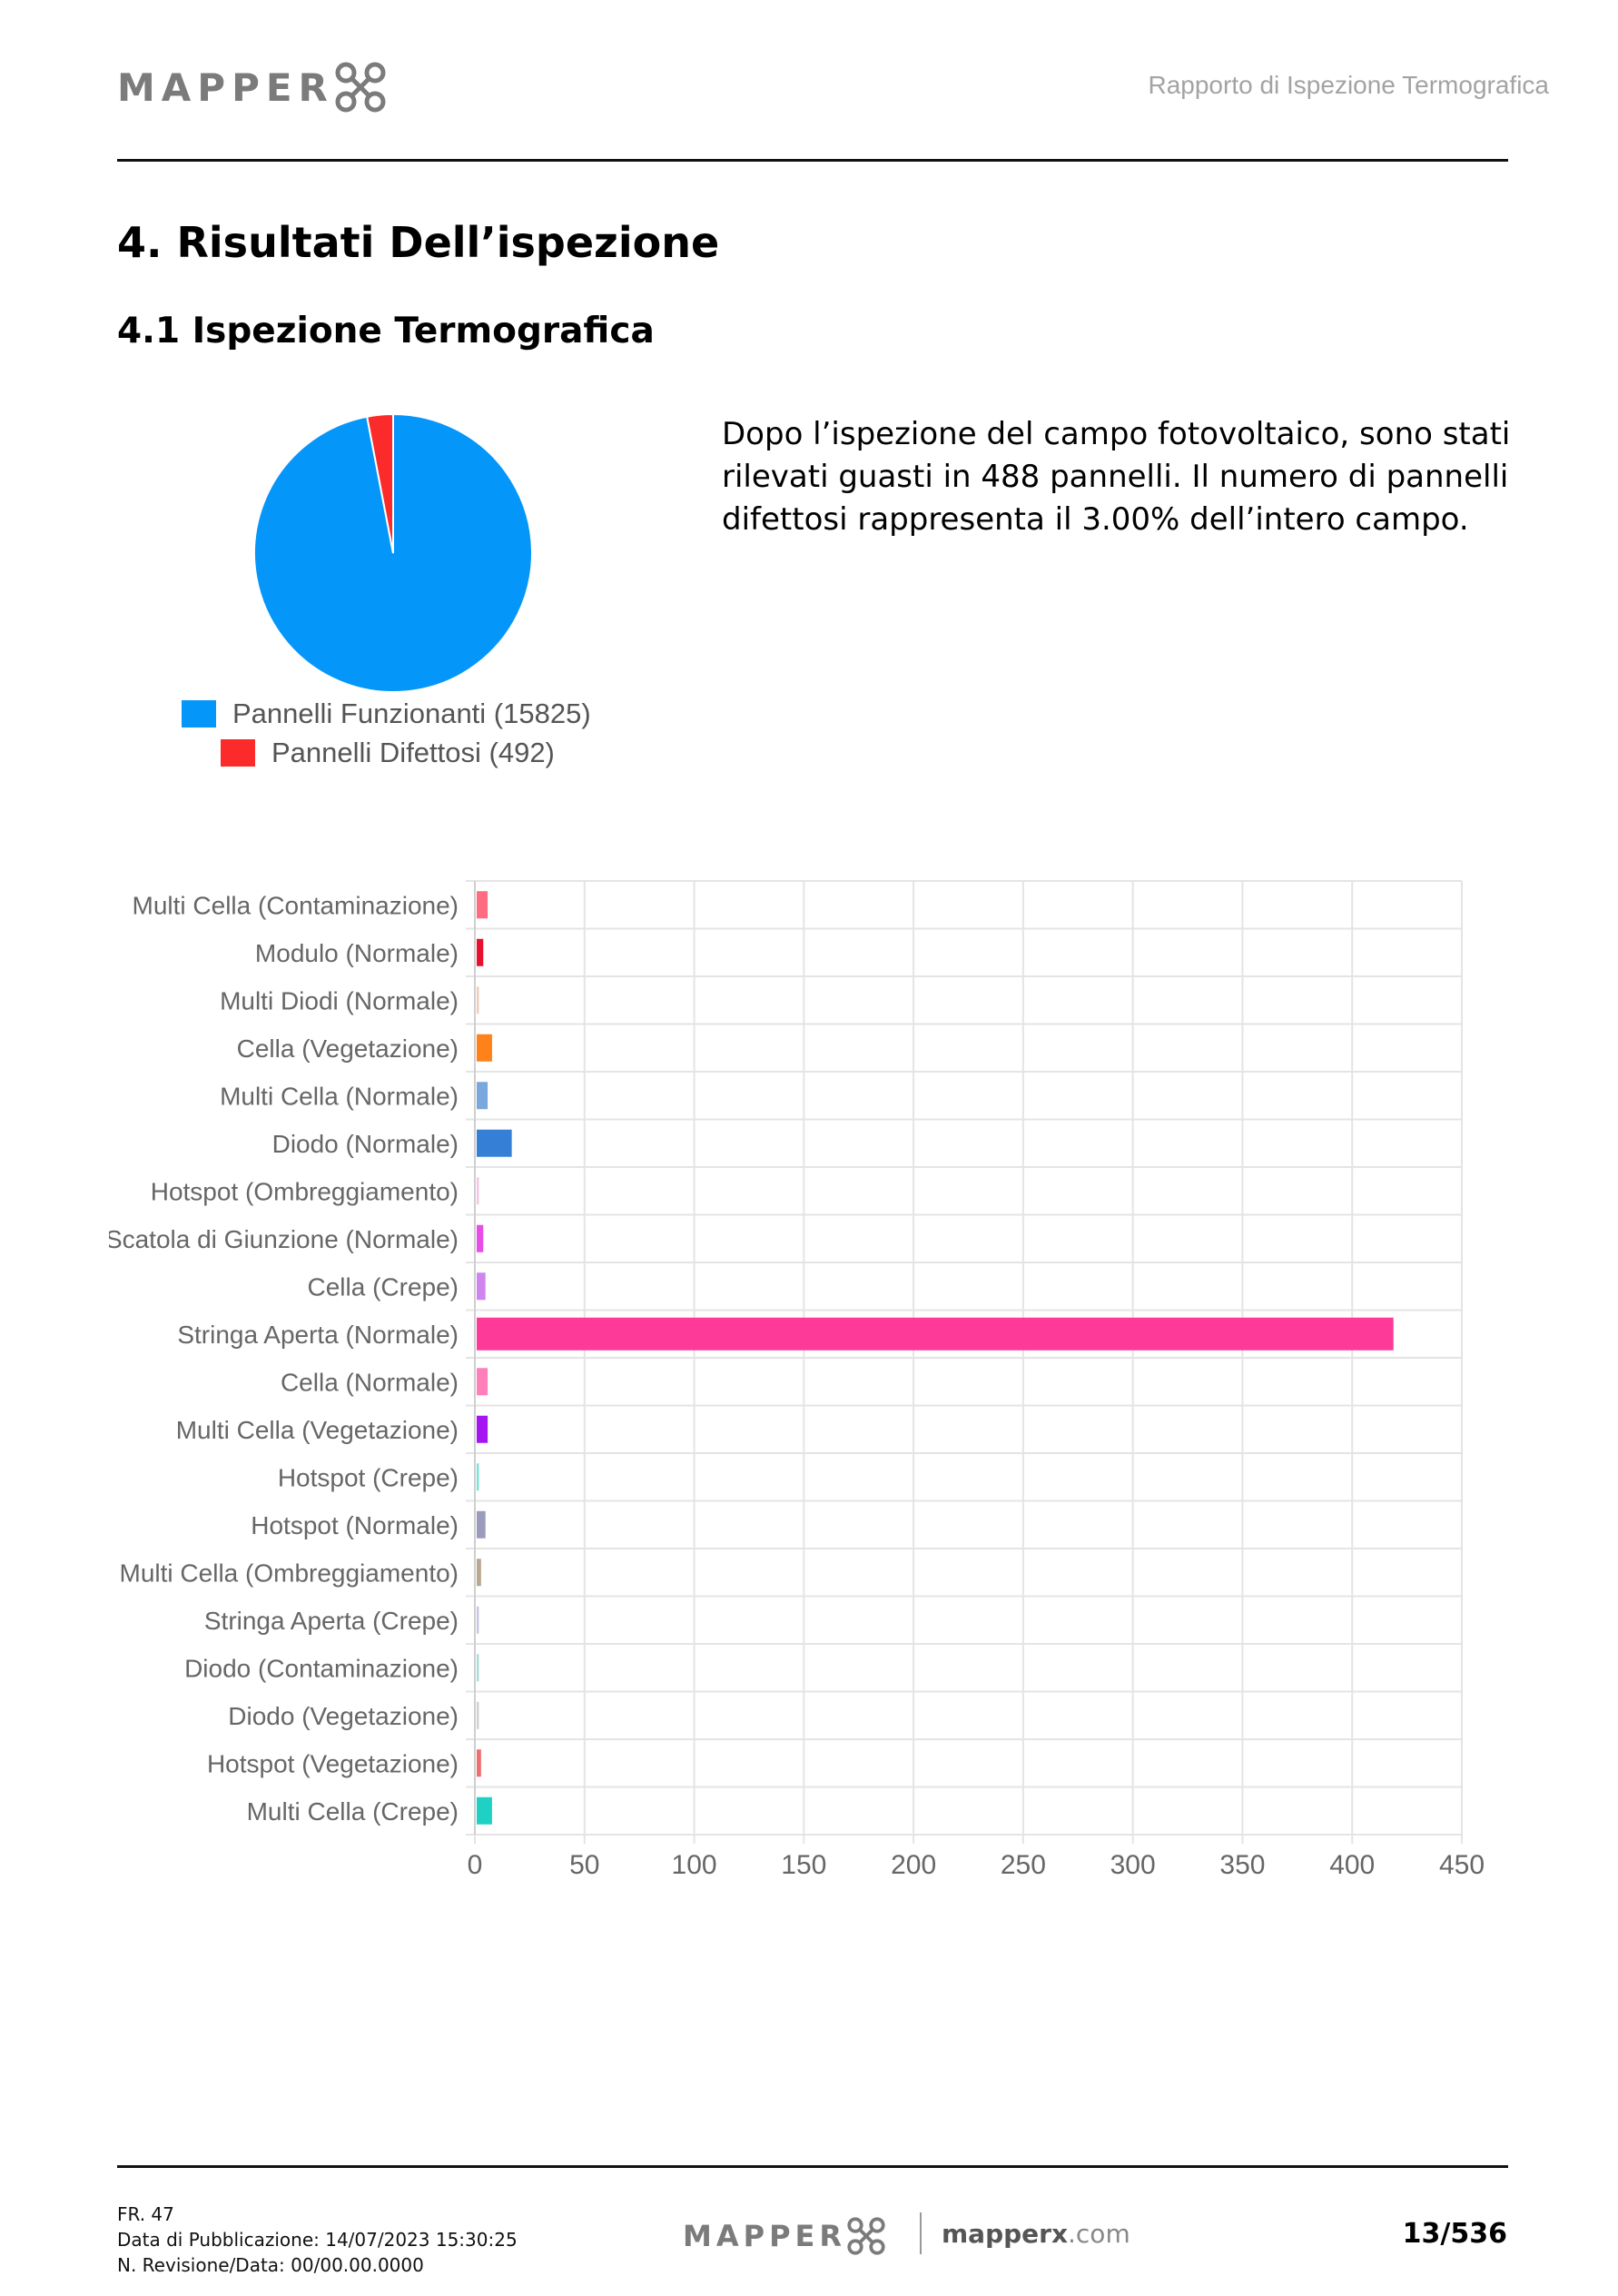 The height and width of the screenshot is (2296, 1618). I want to click on x-tick-label: 50, so click(584, 1865).